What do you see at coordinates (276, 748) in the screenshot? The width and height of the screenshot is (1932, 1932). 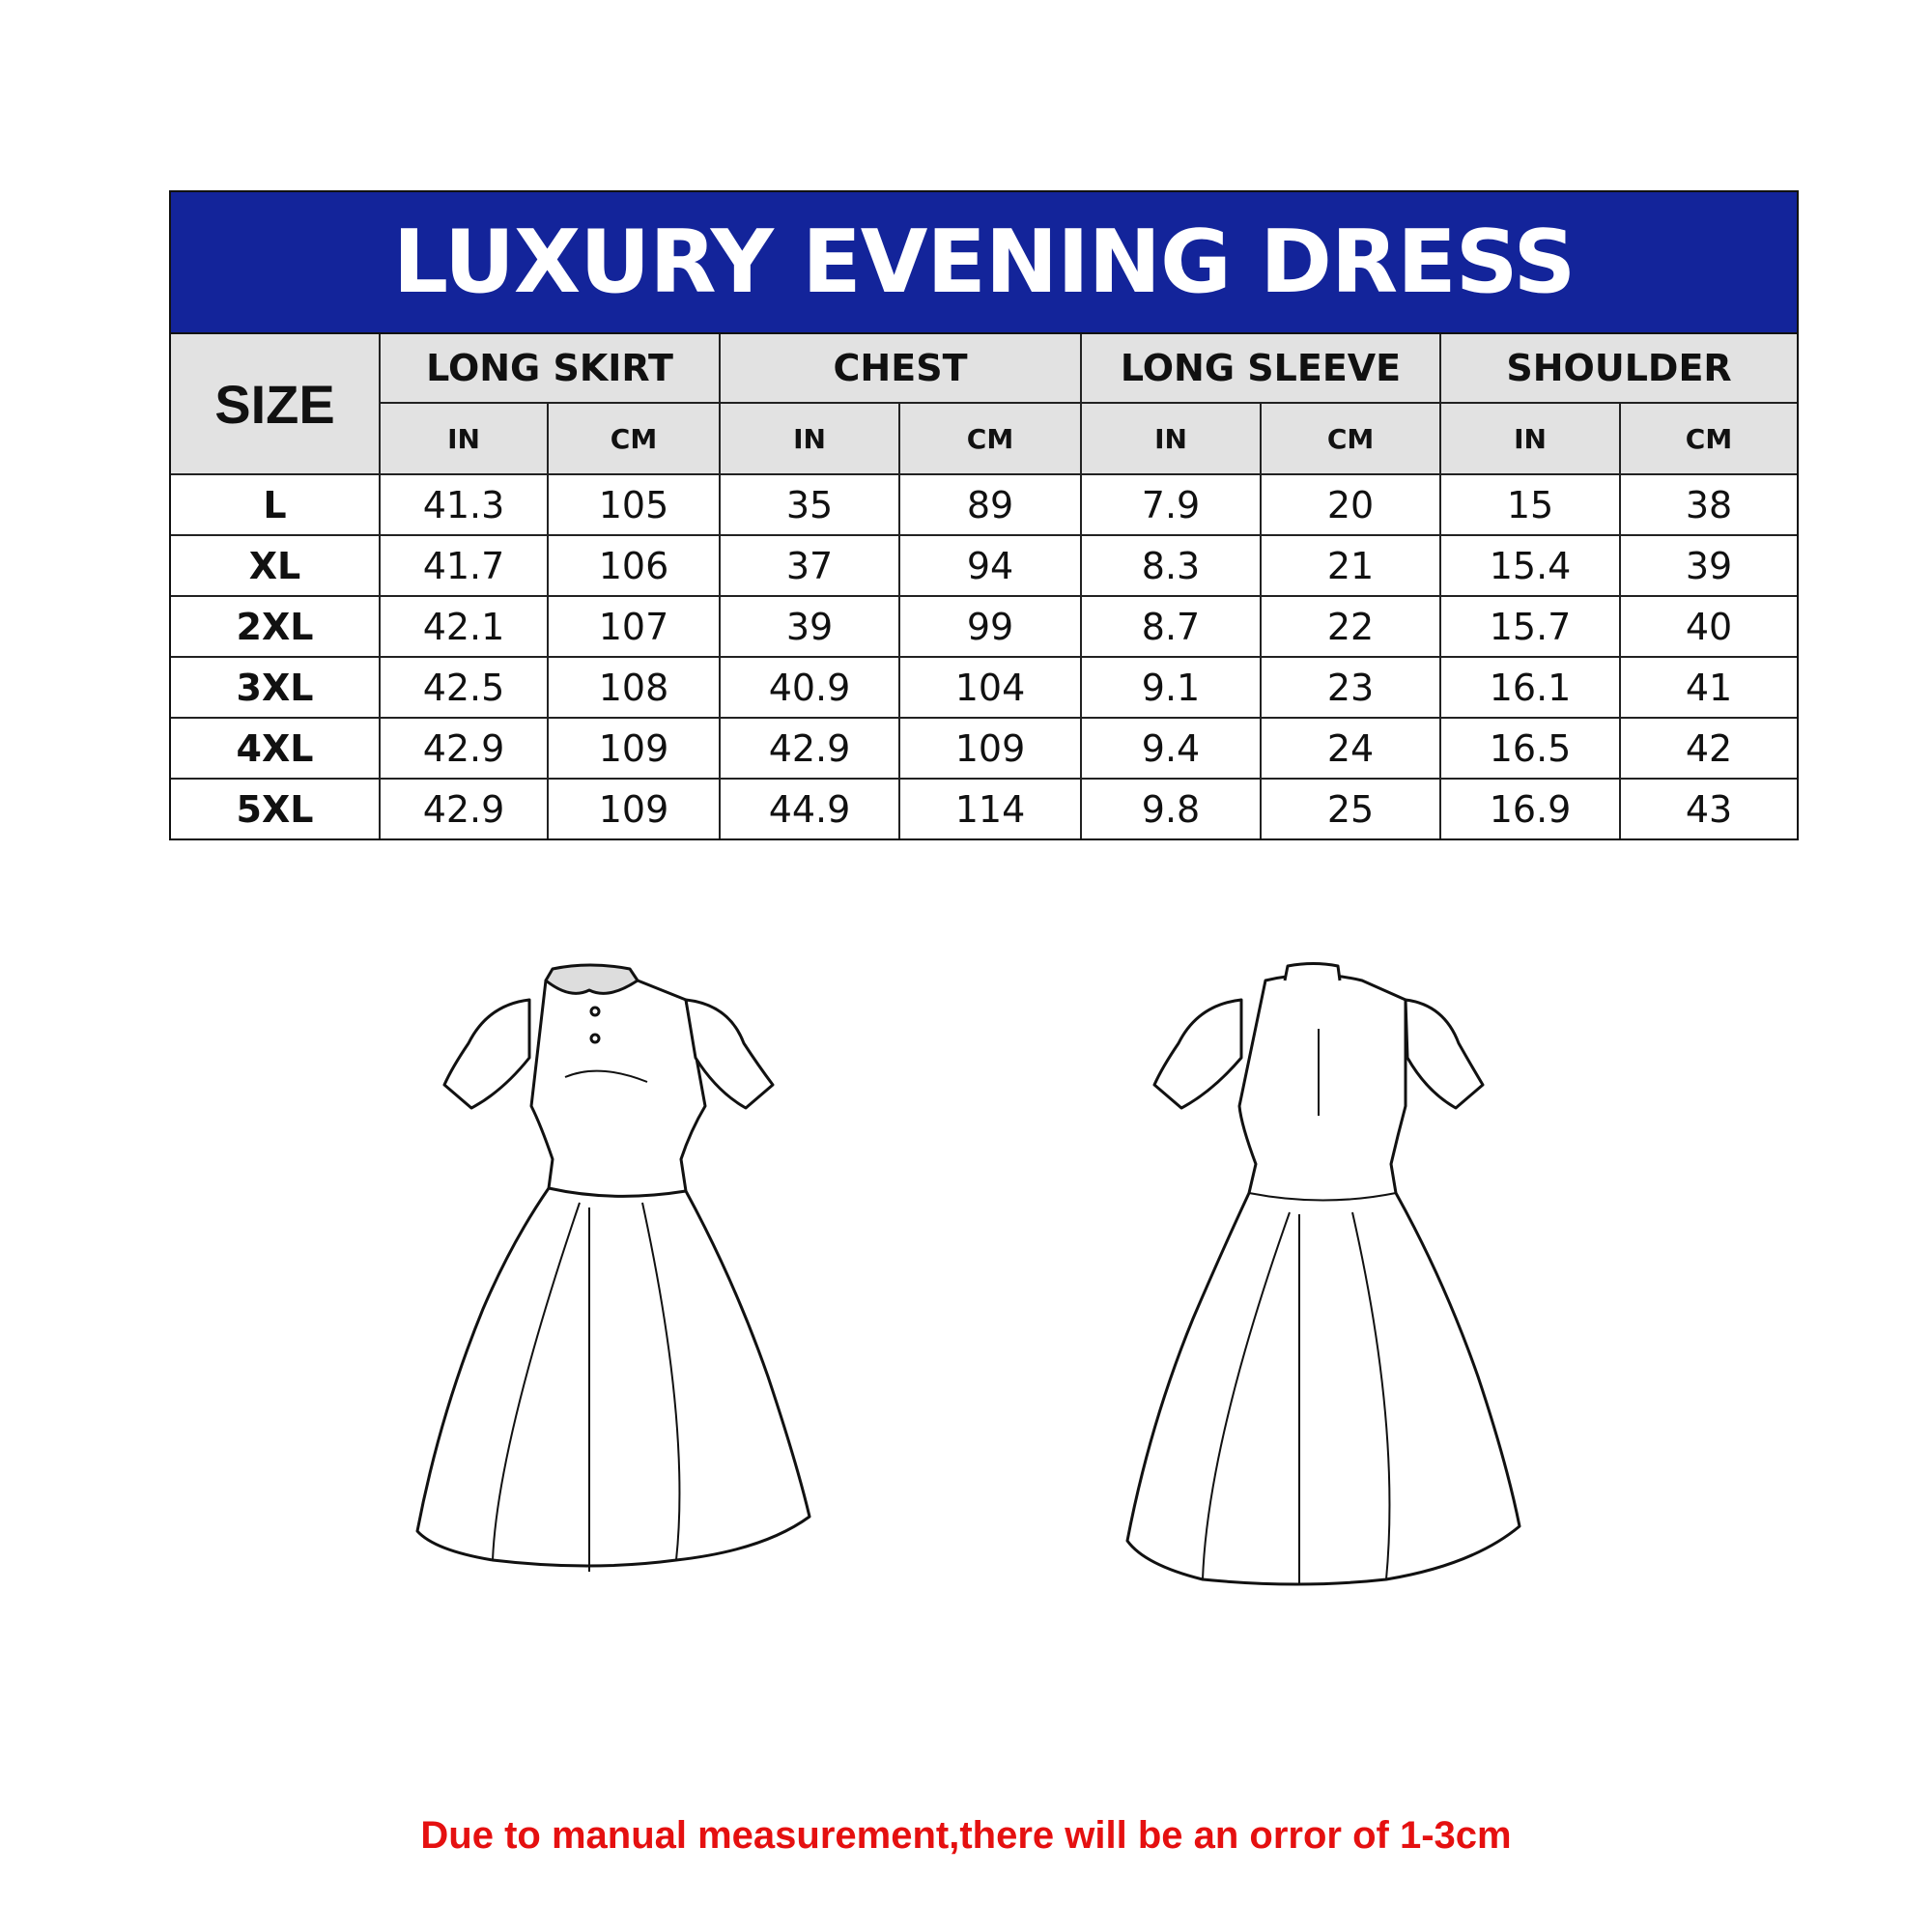 I see `size-cell: 4XL` at bounding box center [276, 748].